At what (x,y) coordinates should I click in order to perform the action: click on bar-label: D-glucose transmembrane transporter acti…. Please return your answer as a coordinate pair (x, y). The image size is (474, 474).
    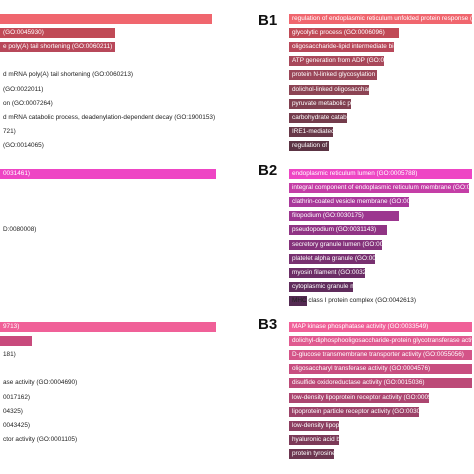
    Looking at the image, I should click on (378, 355).